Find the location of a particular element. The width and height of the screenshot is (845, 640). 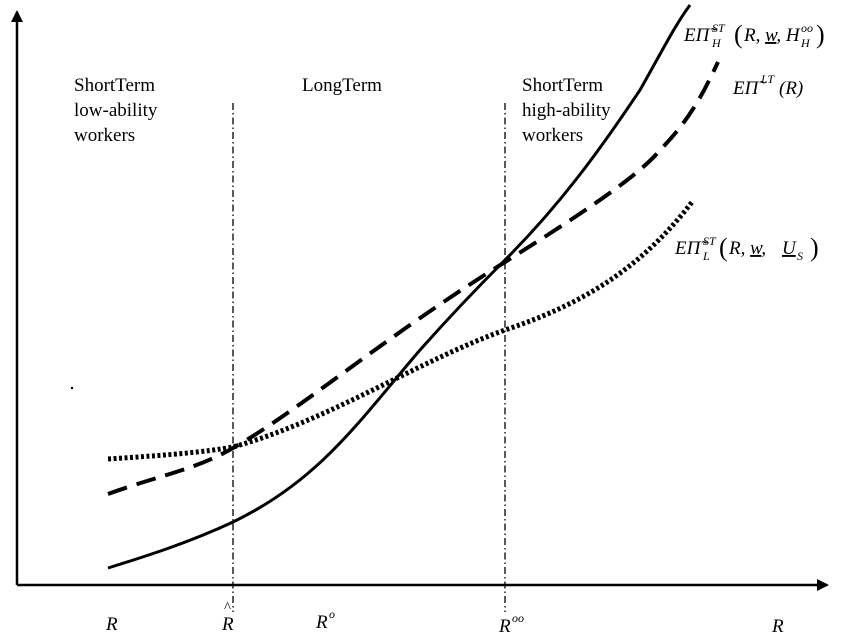

region-label-right: workers is located at coordinates (552, 135).